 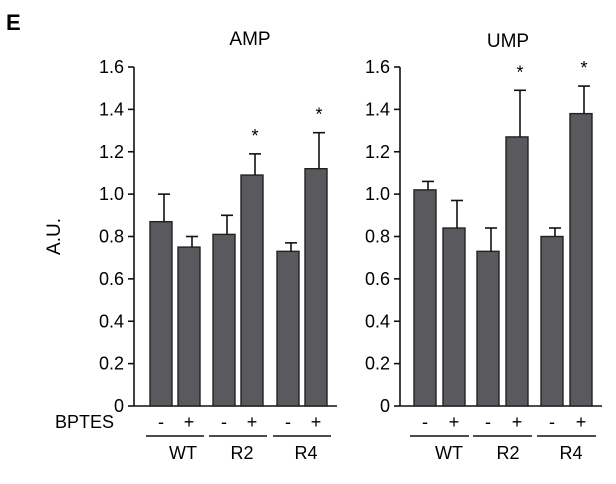 What do you see at coordinates (249, 39) in the screenshot?
I see `chart-title: AMP` at bounding box center [249, 39].